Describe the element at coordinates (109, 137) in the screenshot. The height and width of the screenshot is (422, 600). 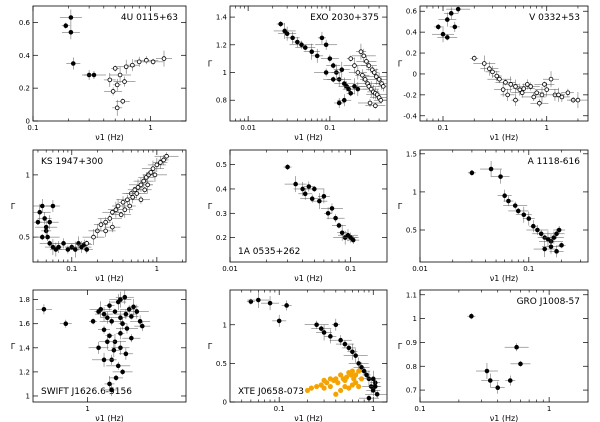
I see `x-axis-label: ν1 (Hz)` at that location.